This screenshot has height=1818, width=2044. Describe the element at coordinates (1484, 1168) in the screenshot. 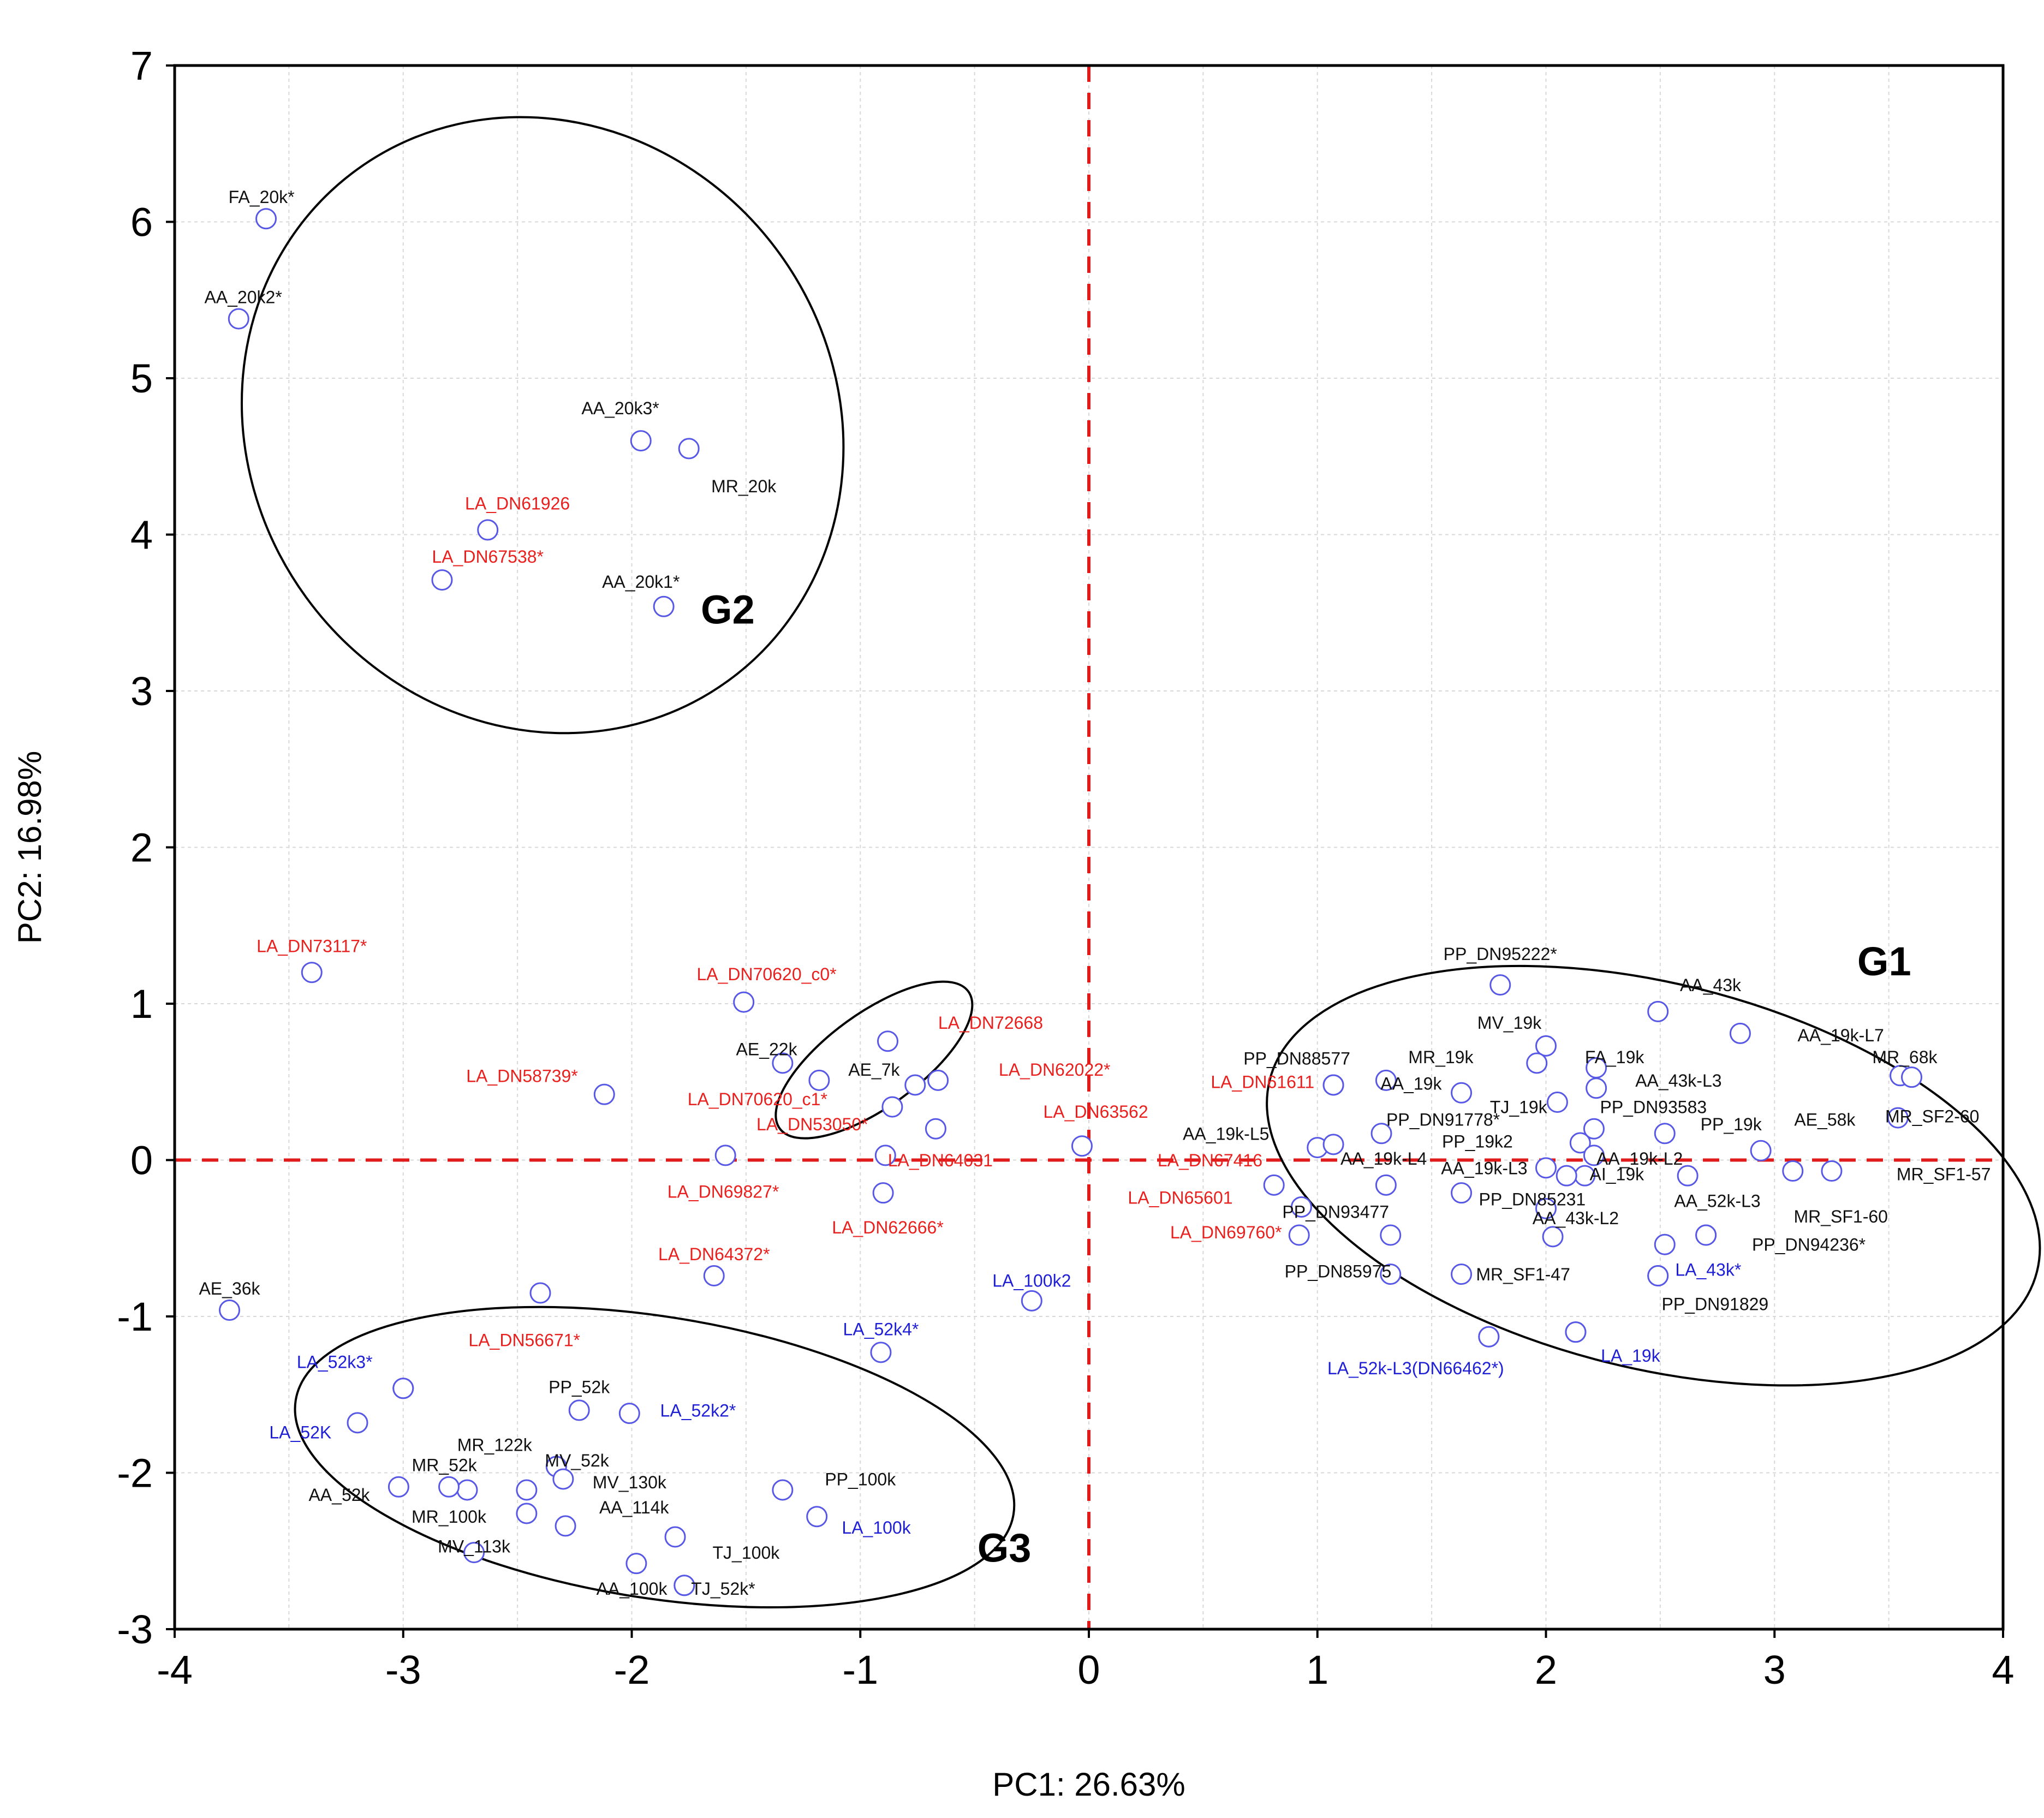

I see `point-label: AA_19k-L3` at that location.